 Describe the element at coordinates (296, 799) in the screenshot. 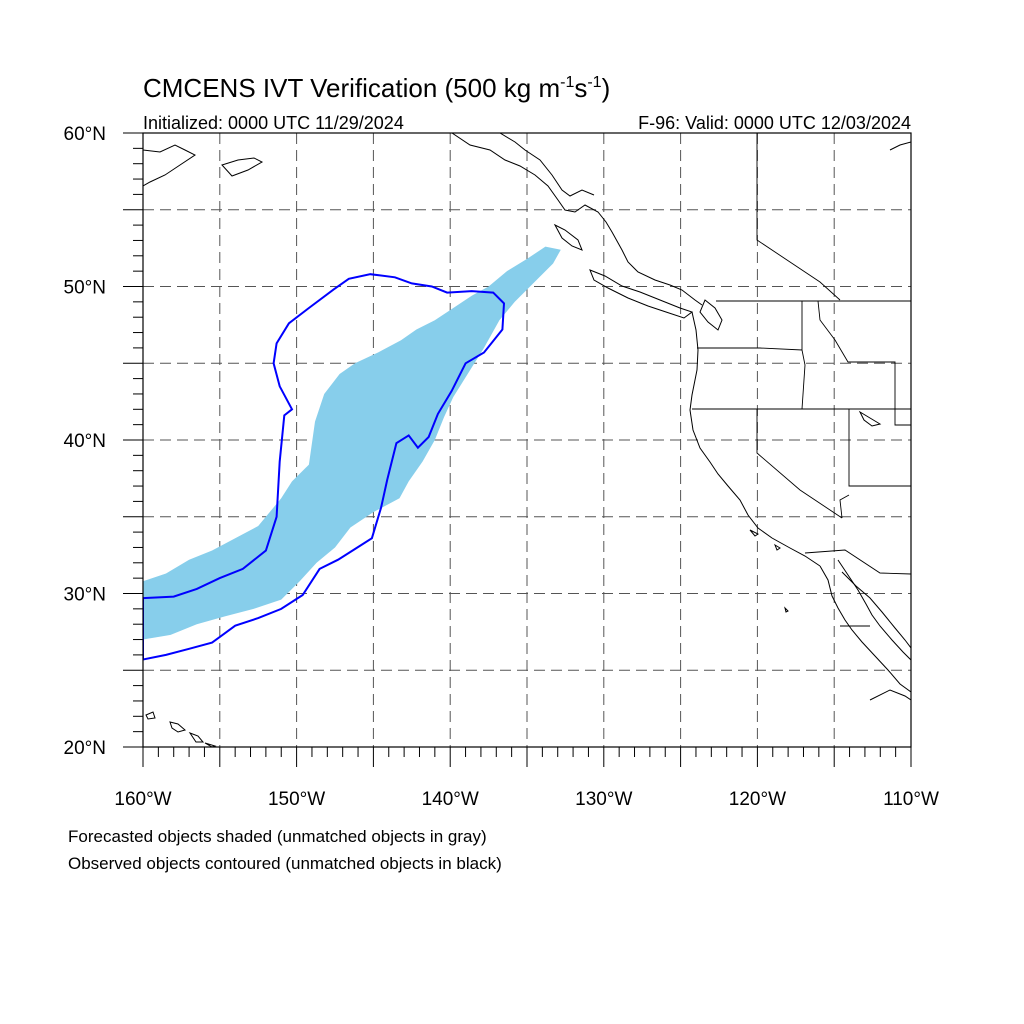

I see `lon-tick-label: 150°W` at that location.